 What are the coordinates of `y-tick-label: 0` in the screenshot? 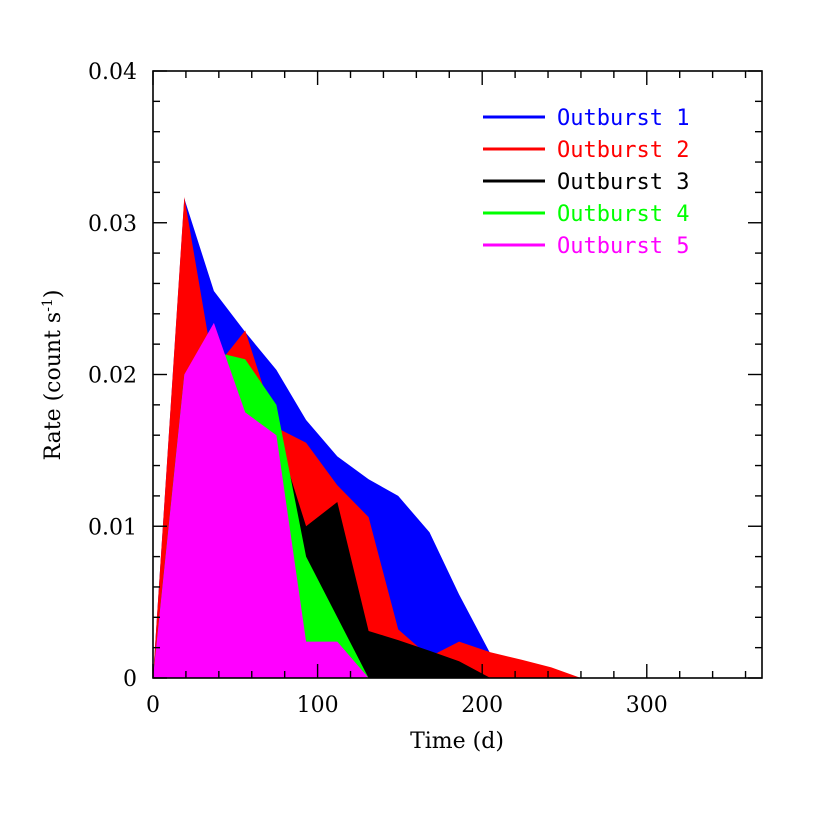 It's located at (130, 679).